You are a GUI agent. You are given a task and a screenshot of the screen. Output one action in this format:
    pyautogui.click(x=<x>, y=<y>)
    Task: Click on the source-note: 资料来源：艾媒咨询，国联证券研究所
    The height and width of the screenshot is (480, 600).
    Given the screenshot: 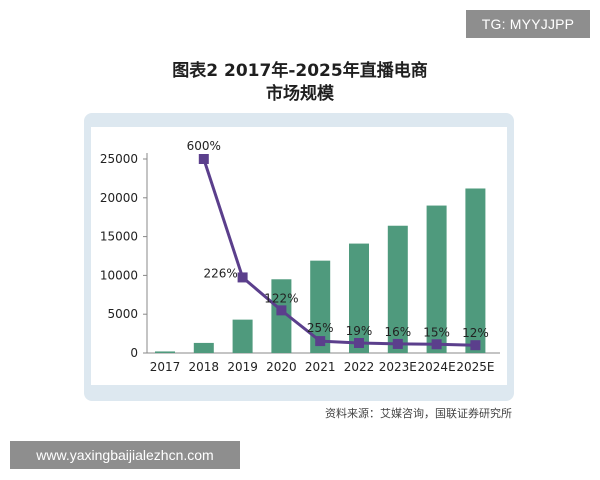 What is the action you would take?
    pyautogui.click(x=418, y=413)
    